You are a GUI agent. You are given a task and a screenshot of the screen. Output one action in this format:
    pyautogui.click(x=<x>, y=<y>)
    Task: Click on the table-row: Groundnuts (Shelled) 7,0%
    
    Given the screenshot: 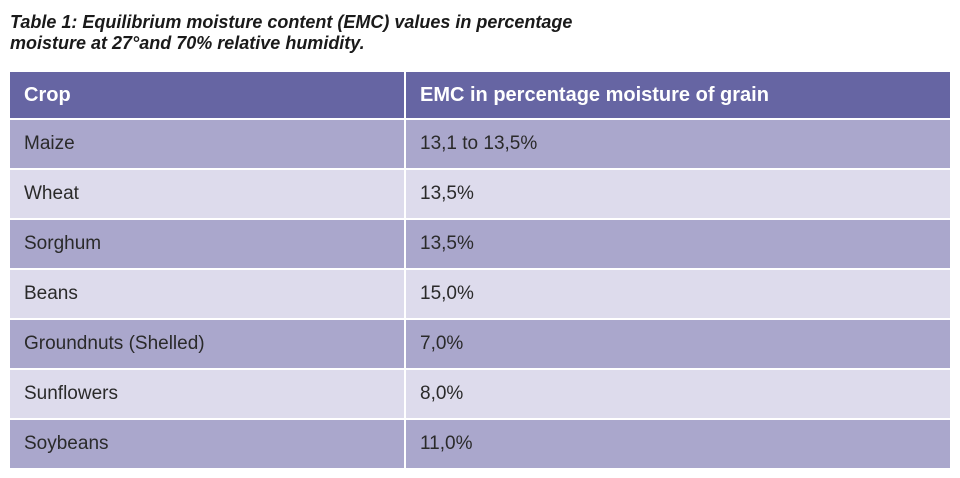 What is the action you would take?
    pyautogui.click(x=480, y=345)
    